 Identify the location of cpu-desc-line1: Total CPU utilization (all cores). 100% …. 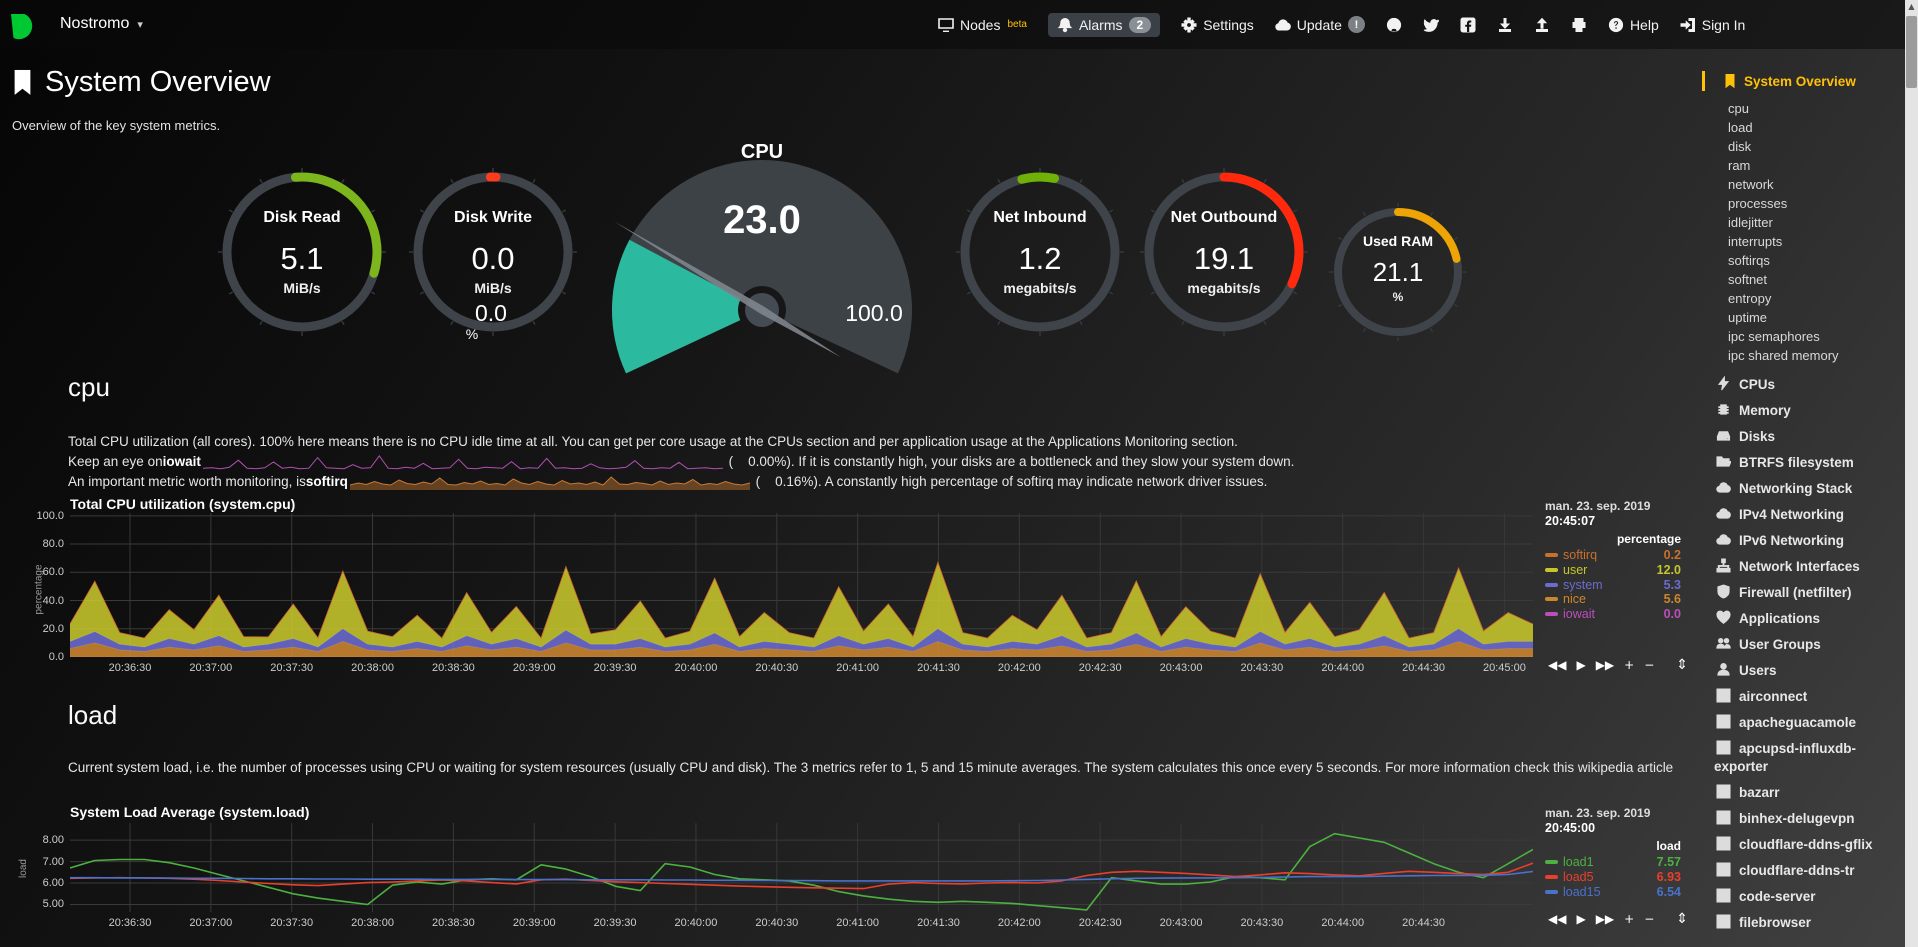
(653, 441).